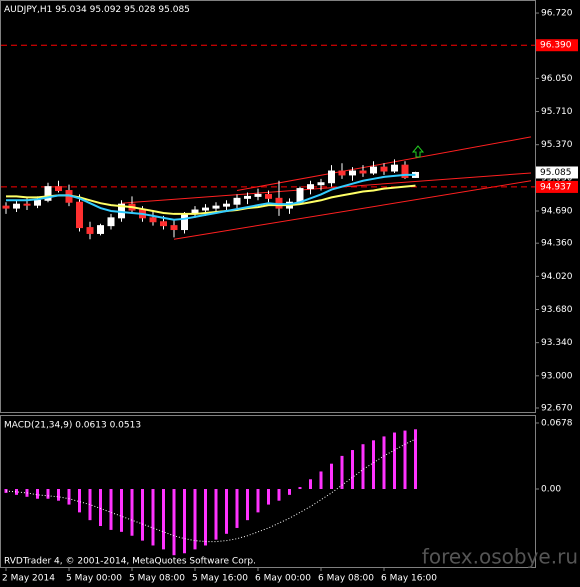 The image size is (580, 587). What do you see at coordinates (283, 579) in the screenshot?
I see `x-tick-label: 6 May 00:00` at bounding box center [283, 579].